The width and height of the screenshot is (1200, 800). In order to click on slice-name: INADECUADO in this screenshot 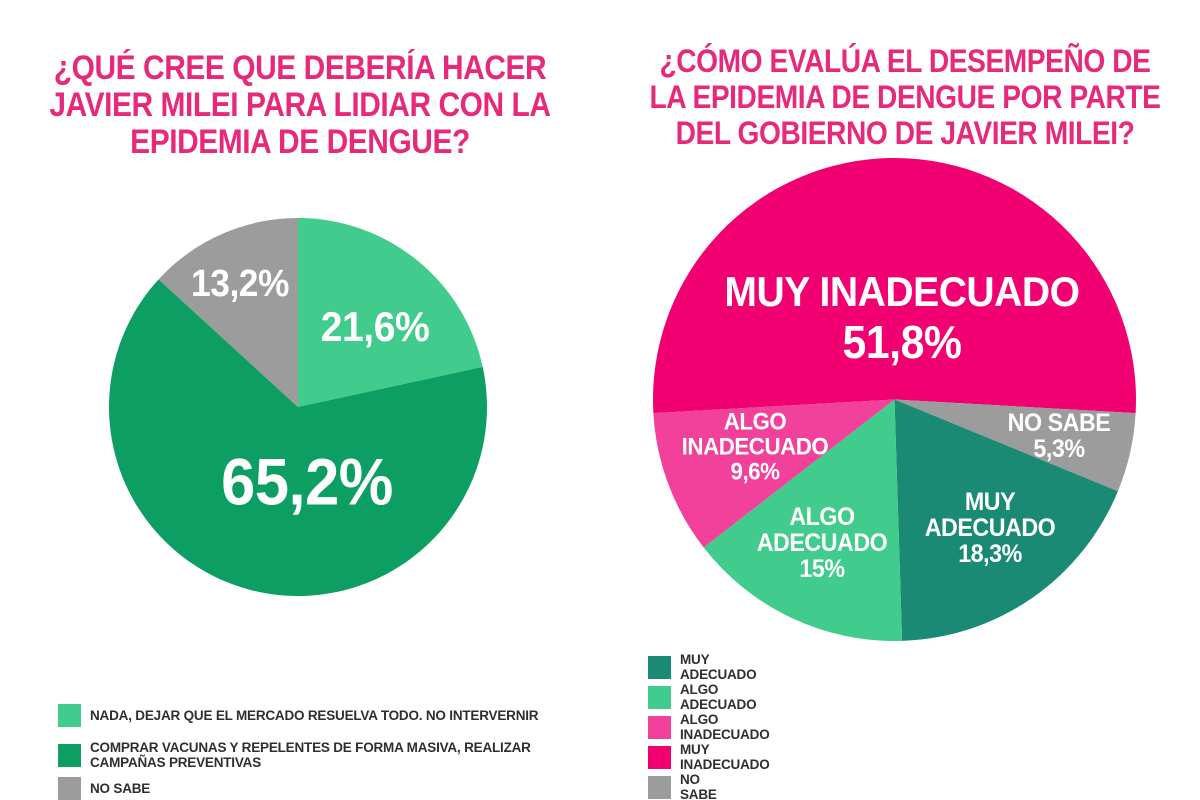, I will do `click(755, 447)`.